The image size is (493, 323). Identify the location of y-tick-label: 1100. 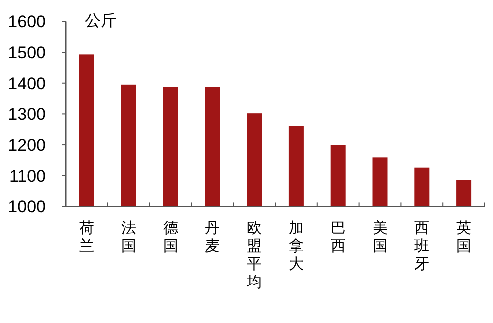
(27, 176).